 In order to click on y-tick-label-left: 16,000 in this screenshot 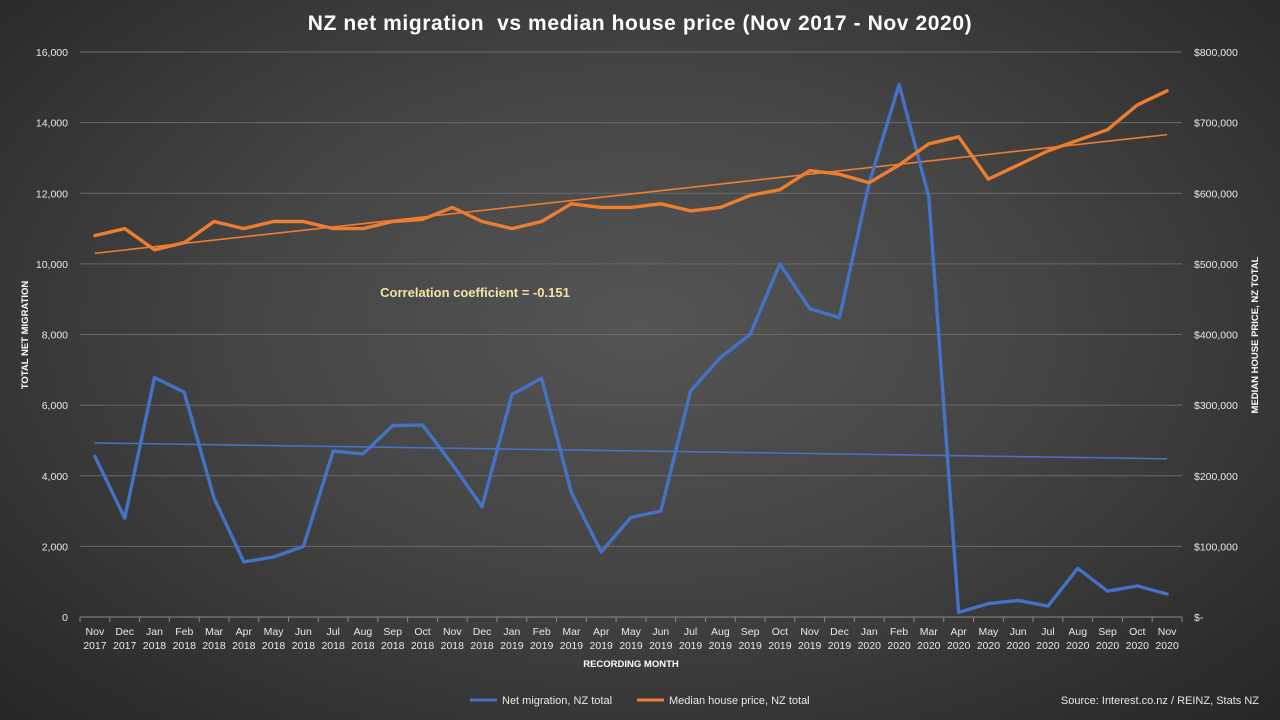, I will do `click(52, 53)`.